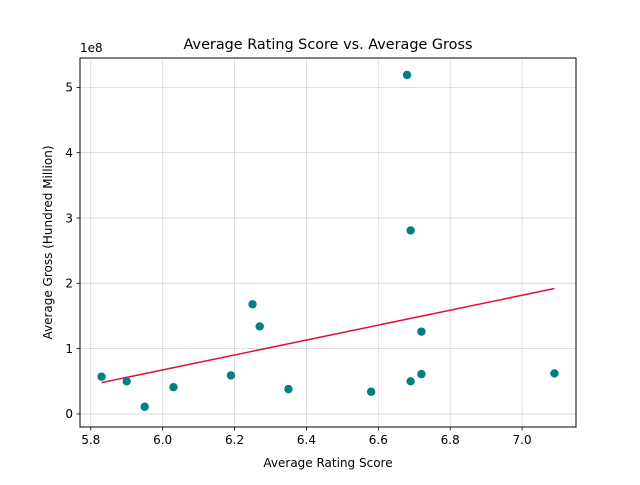 This screenshot has width=640, height=485. I want to click on y-tick-label: 2, so click(69, 284).